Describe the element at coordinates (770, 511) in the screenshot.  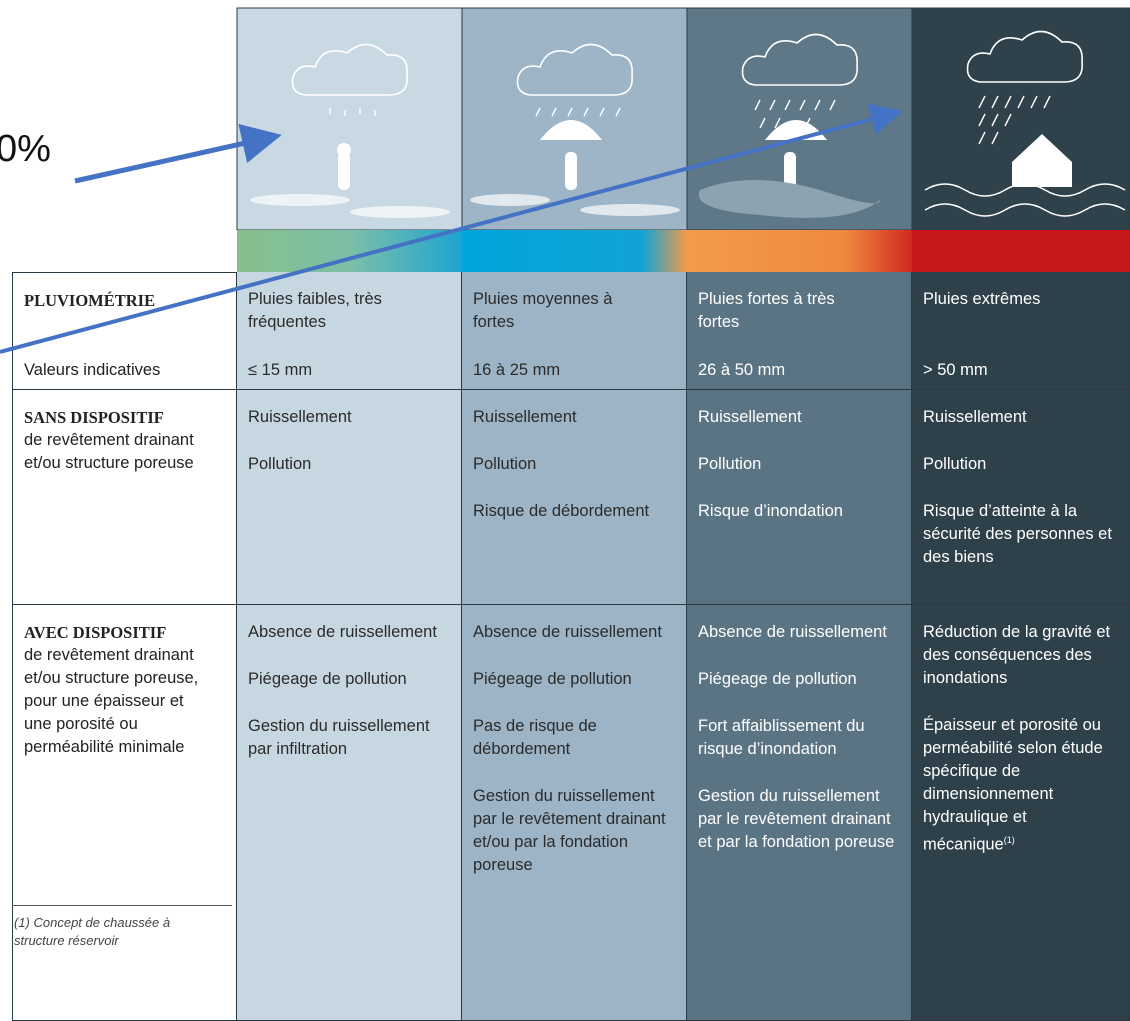
I see `cell-item: Risque d’inondation` at that location.